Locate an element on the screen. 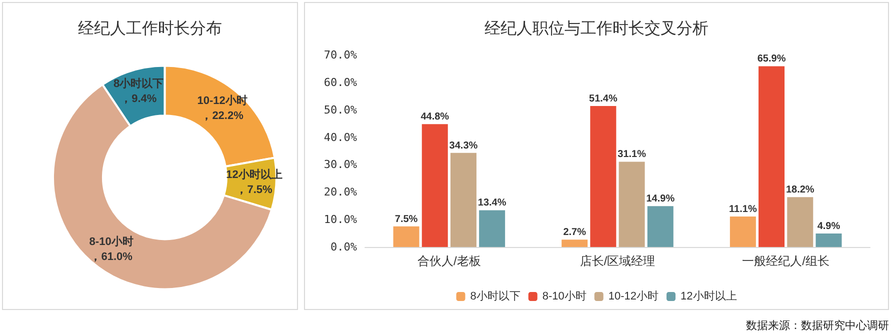 This screenshot has height=336, width=893. legend-label: 8-10小时 is located at coordinates (564, 296).